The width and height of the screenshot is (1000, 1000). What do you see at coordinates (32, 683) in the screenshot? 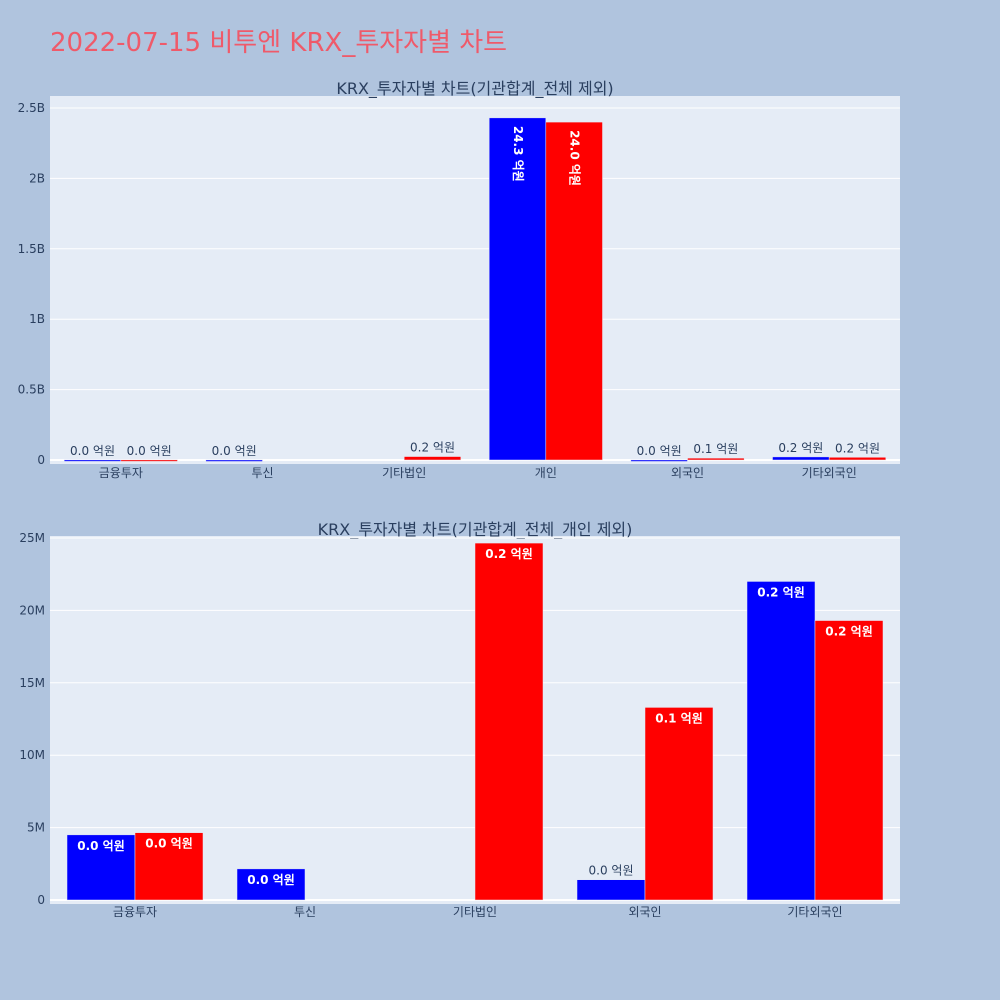
I see `chart2-y-tick-label: 15M` at bounding box center [32, 683].